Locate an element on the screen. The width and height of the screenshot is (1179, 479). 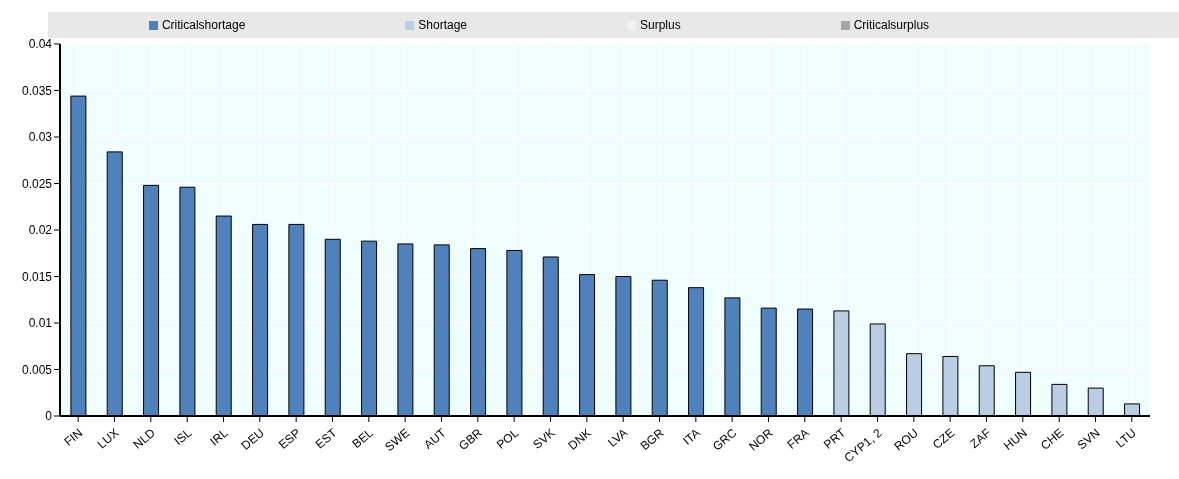
y-tick-label: 0.035 is located at coordinates (37, 90).